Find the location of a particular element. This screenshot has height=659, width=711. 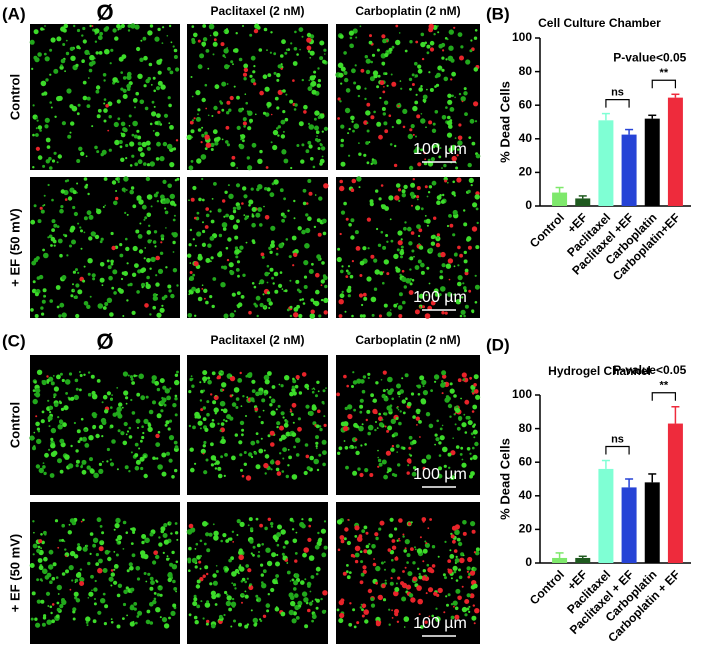

column-header: Paclitaxel (2 nM) is located at coordinates (257, 340).